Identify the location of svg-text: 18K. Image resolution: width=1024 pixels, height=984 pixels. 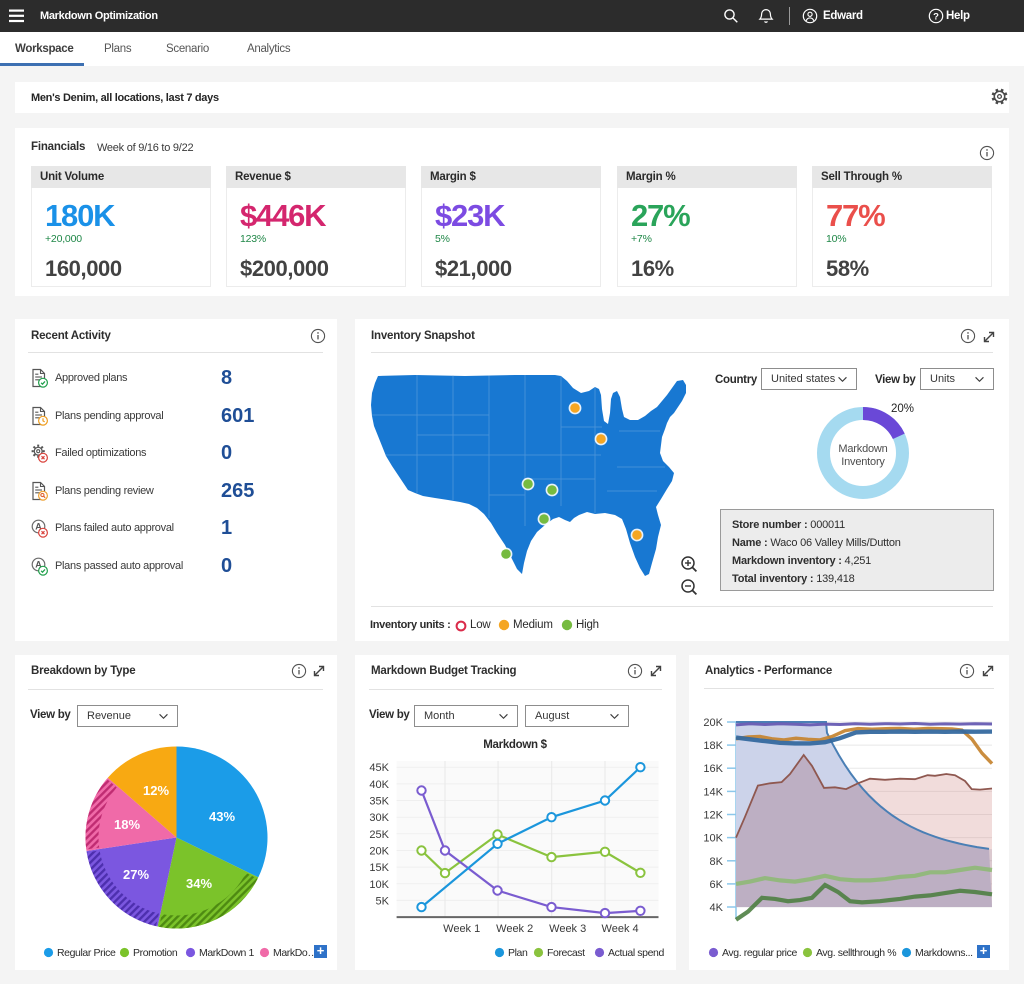
(713, 746).